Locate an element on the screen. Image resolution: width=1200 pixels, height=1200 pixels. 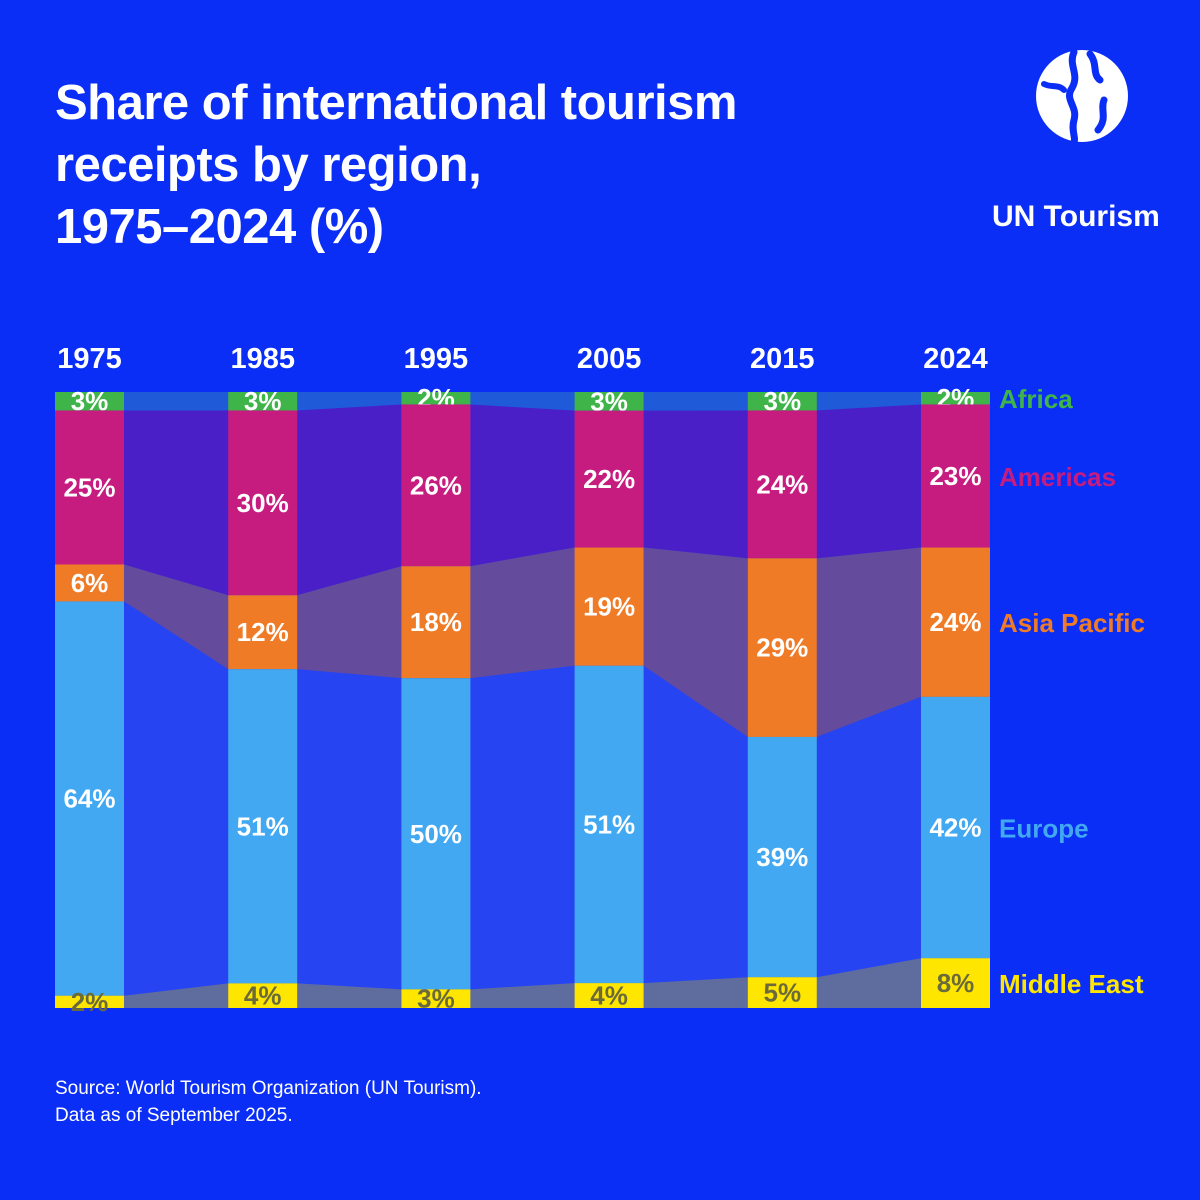
value-label-asia-pacific-1995: 18% is located at coordinates (436, 622).